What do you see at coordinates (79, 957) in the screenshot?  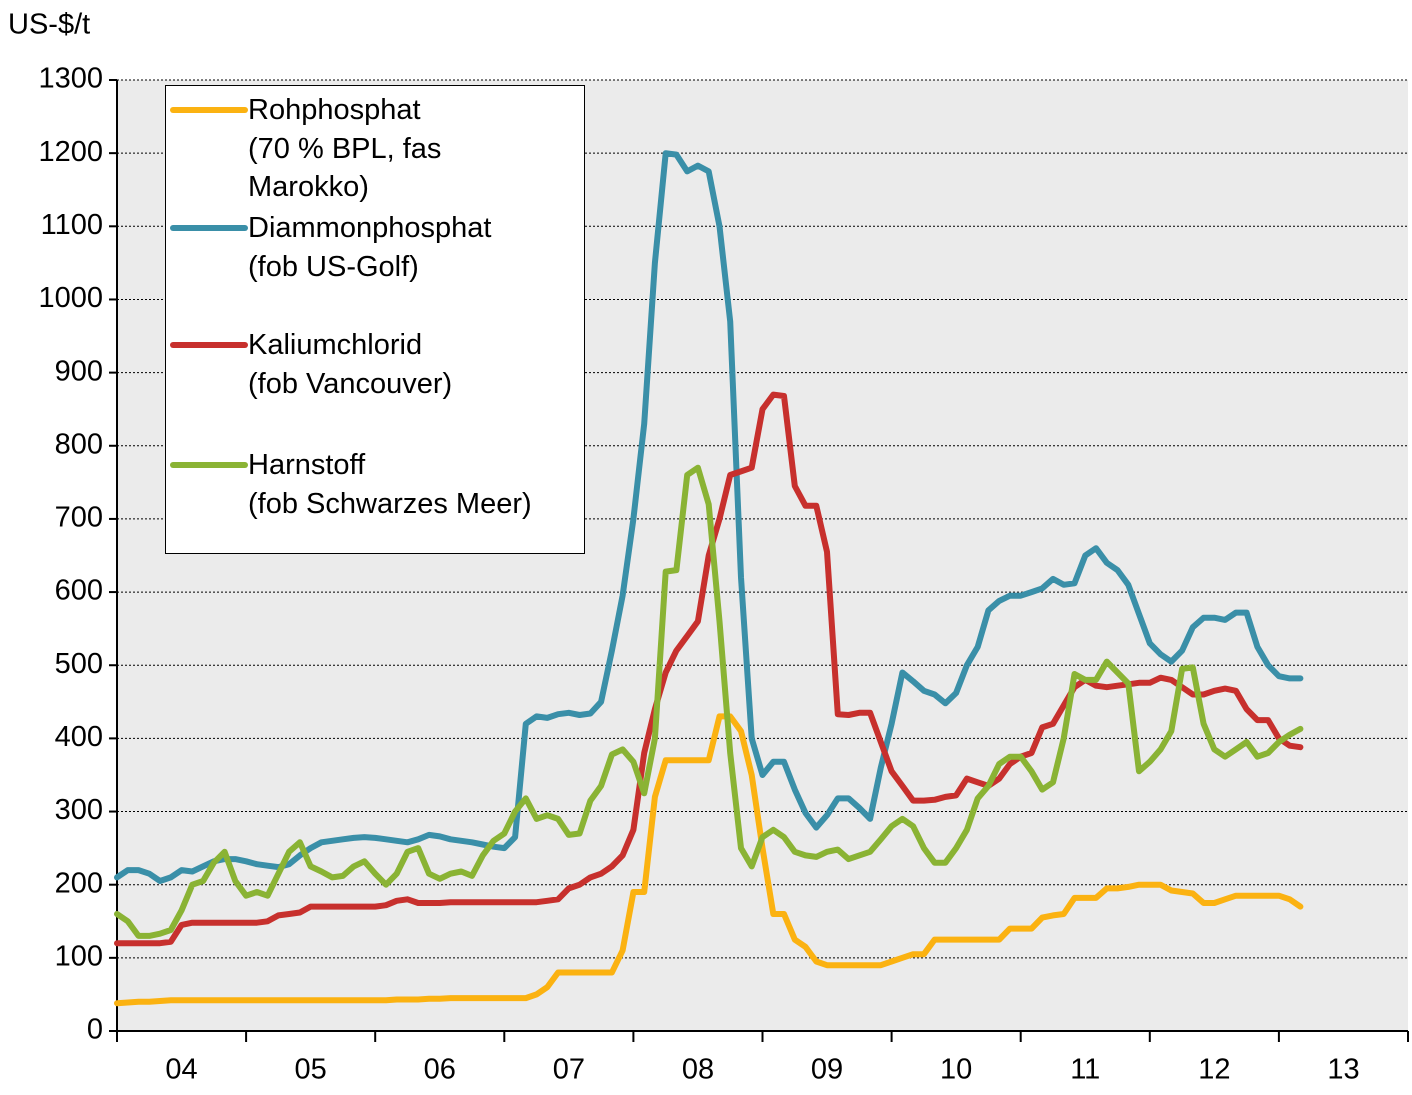 I see `y-tick-label: 100` at bounding box center [79, 957].